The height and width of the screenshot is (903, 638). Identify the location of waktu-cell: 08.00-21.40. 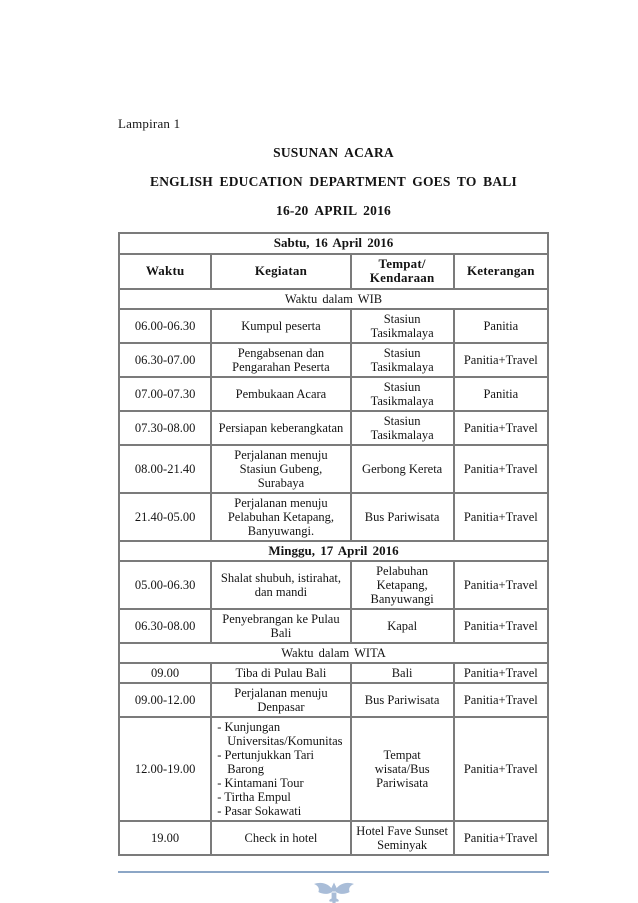
(165, 468).